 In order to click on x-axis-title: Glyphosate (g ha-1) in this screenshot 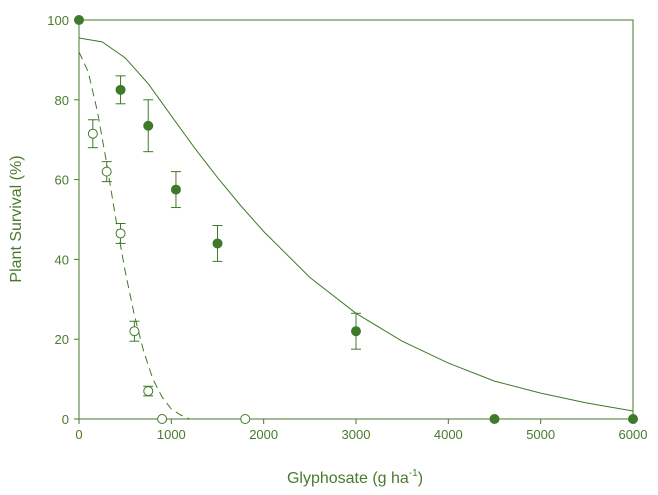, I will do `click(355, 477)`.